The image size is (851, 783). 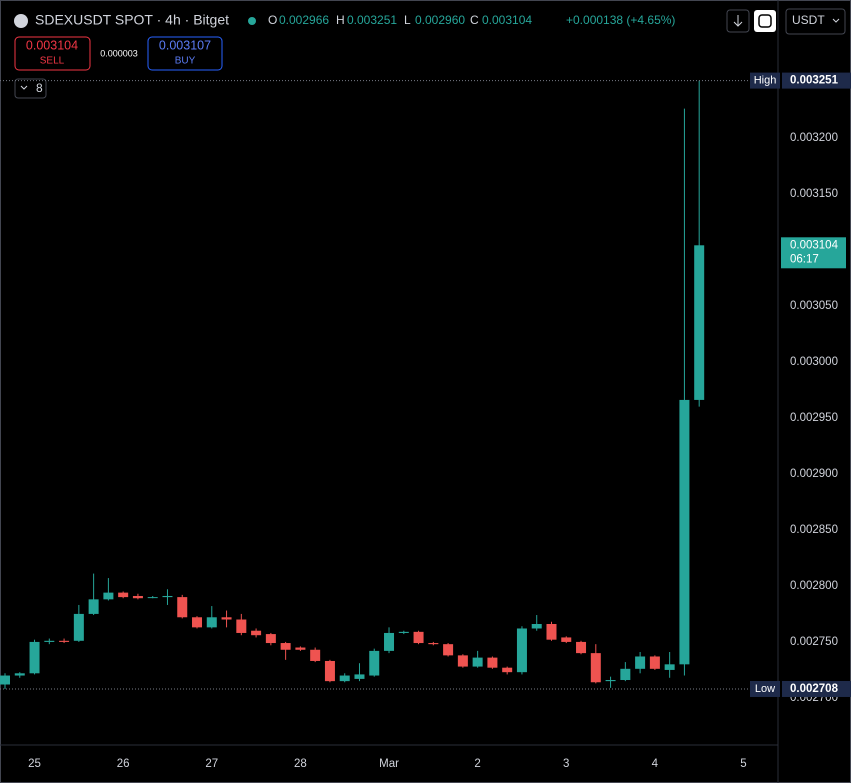 I want to click on countdown: 06:17, so click(x=804, y=259).